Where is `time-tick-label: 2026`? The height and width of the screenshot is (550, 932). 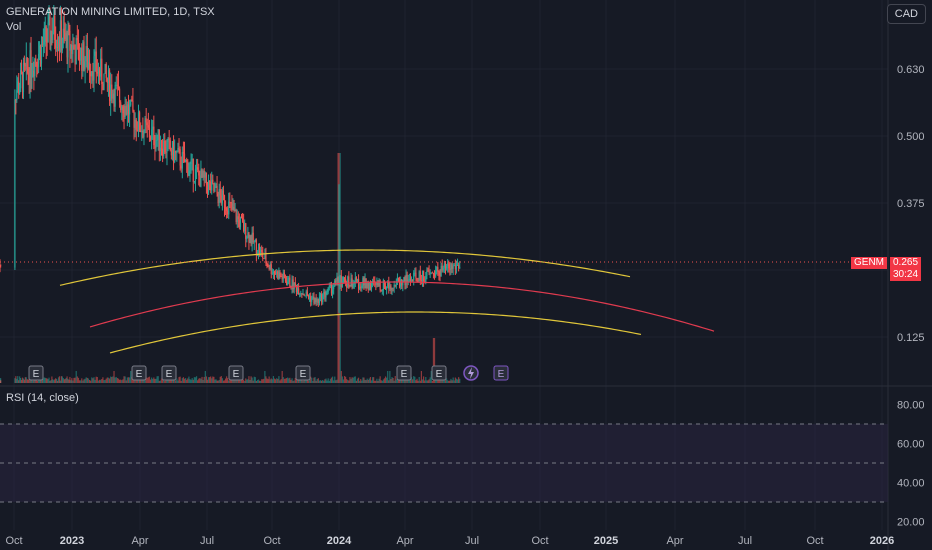
time-tick-label: 2026 is located at coordinates (882, 541).